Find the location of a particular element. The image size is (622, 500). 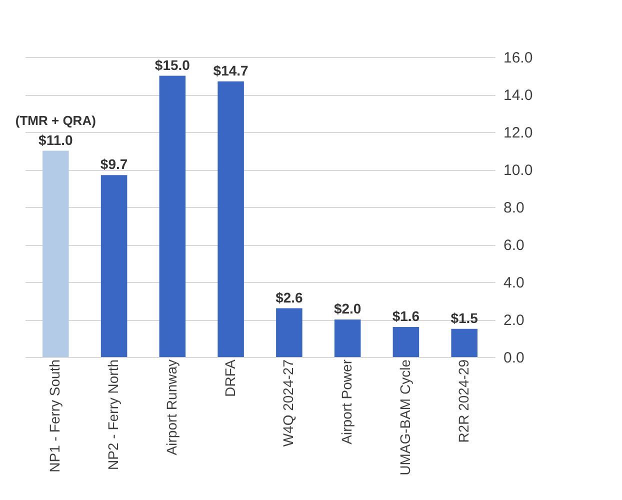

data-label: $2.0 is located at coordinates (348, 308).